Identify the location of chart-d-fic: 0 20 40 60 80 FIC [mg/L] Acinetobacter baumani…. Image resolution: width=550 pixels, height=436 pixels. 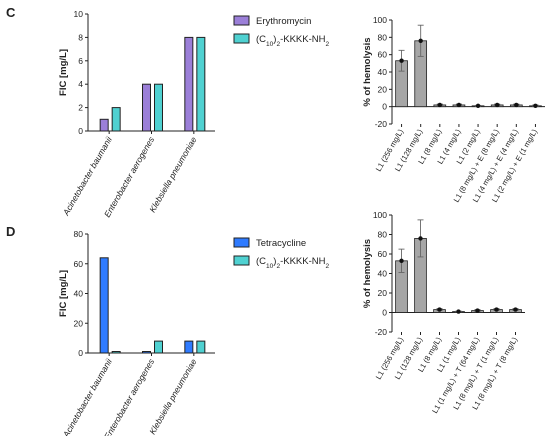
(136, 332).